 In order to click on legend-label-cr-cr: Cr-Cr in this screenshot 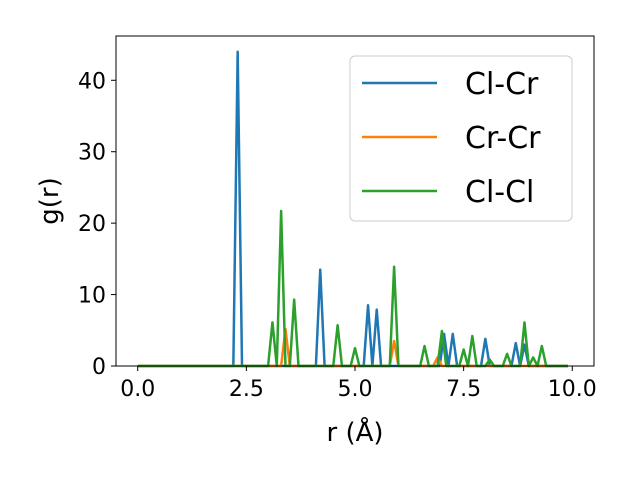, I will do `click(503, 138)`.